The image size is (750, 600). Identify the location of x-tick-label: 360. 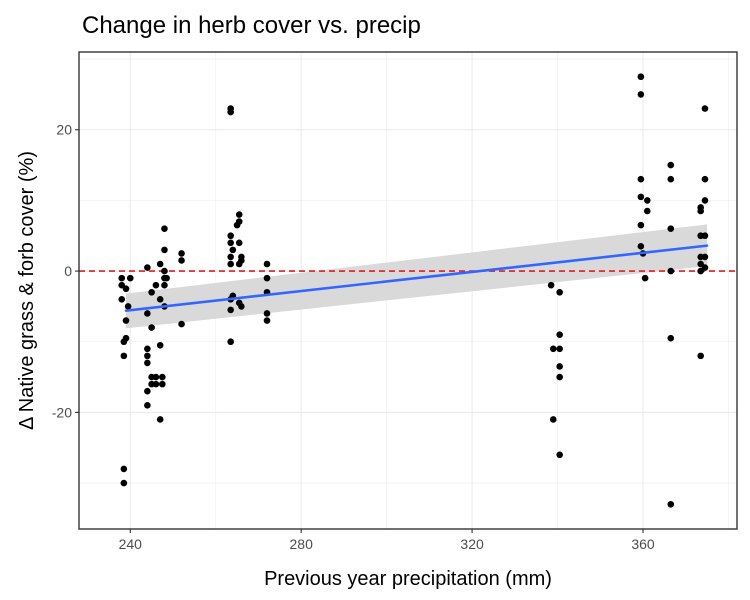
(643, 544).